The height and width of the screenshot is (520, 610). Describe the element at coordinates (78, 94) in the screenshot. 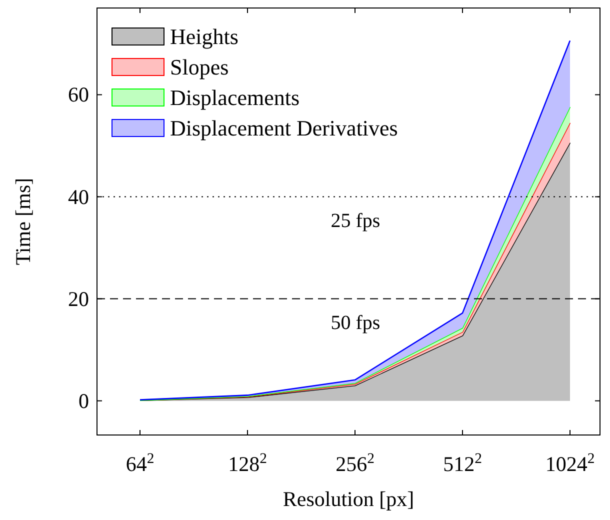

I see `y-tick-label: 60` at that location.